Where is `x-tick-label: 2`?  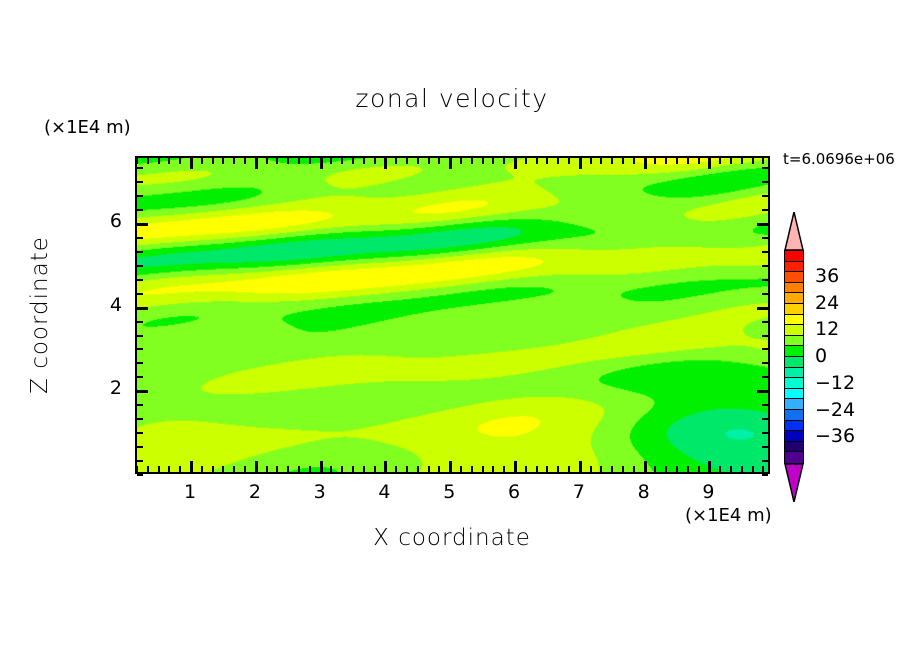
x-tick-label: 2 is located at coordinates (254, 492).